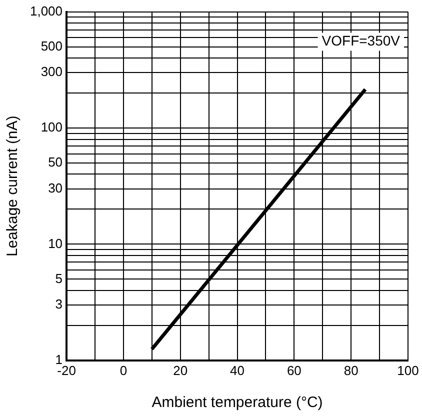 This screenshot has height=416, width=422. What do you see at coordinates (361, 40) in the screenshot?
I see `annotation: VOFF=350V` at bounding box center [361, 40].